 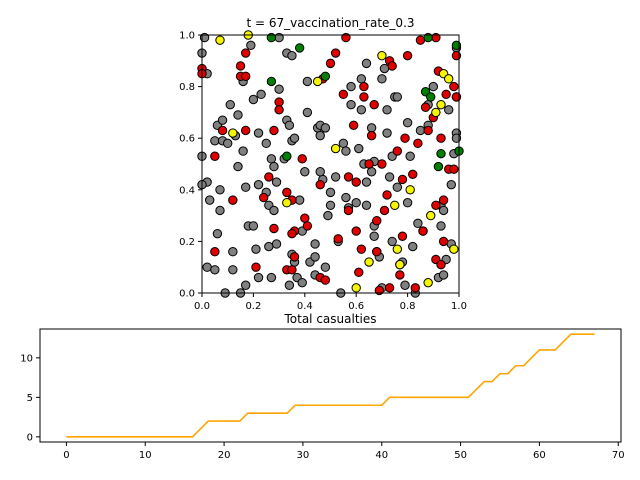 What do you see at coordinates (441, 153) in the screenshot?
I see `green-agent-point` at bounding box center [441, 153].